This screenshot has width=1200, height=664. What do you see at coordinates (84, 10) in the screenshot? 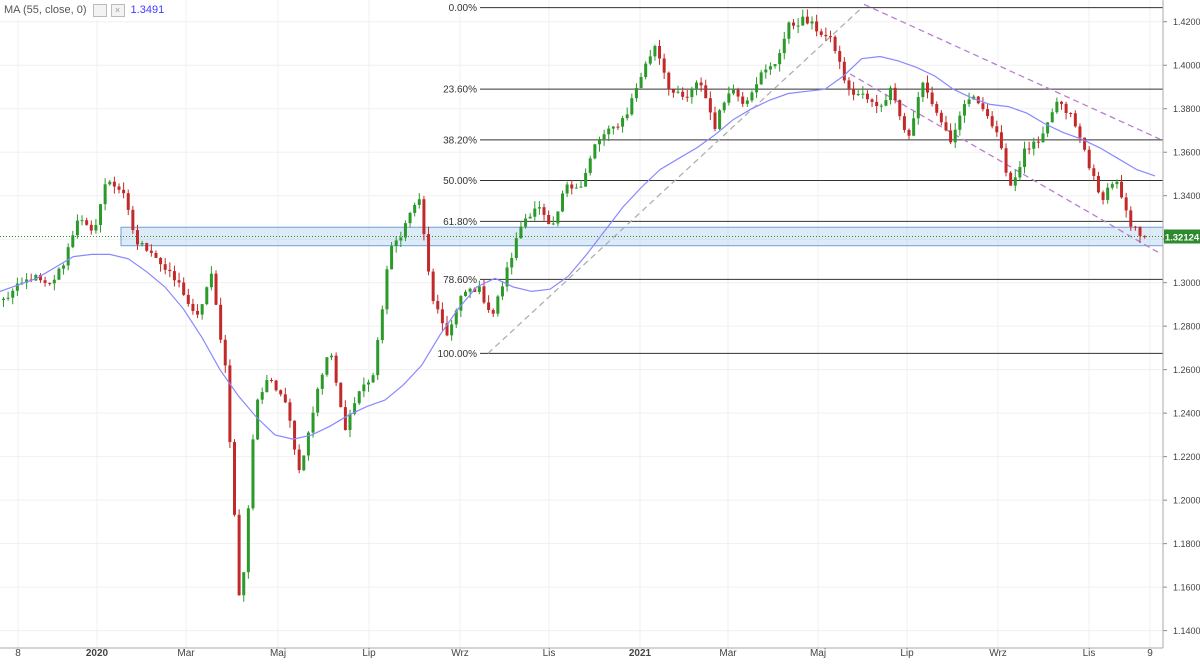
I see `indicator-legend: MA (55, close, 0) × 1.3491` at bounding box center [84, 10].